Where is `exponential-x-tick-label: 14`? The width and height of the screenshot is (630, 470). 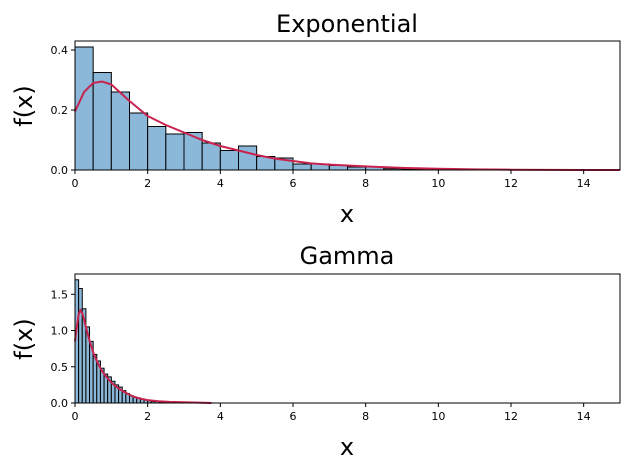 exponential-x-tick-label: 14 is located at coordinates (584, 183).